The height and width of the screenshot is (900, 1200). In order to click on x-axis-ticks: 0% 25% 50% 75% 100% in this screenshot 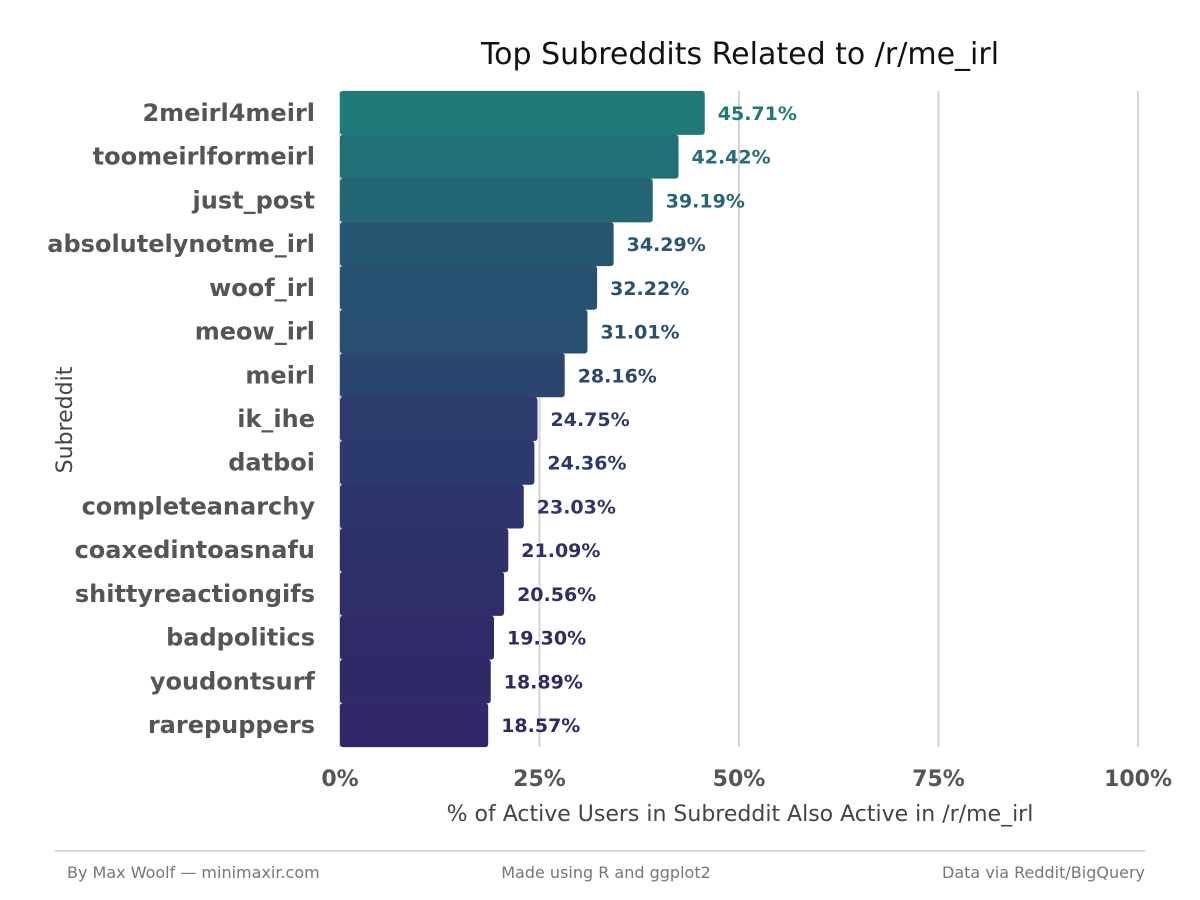, I will do `click(746, 779)`.